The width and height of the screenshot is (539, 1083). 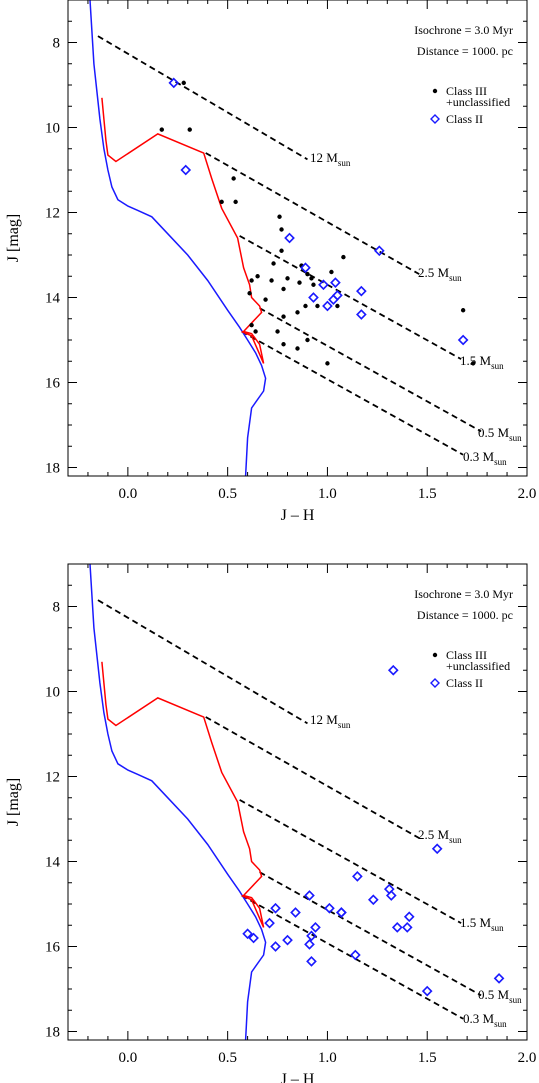 What do you see at coordinates (298, 1077) in the screenshot?
I see `x-axis-title: J – H` at bounding box center [298, 1077].